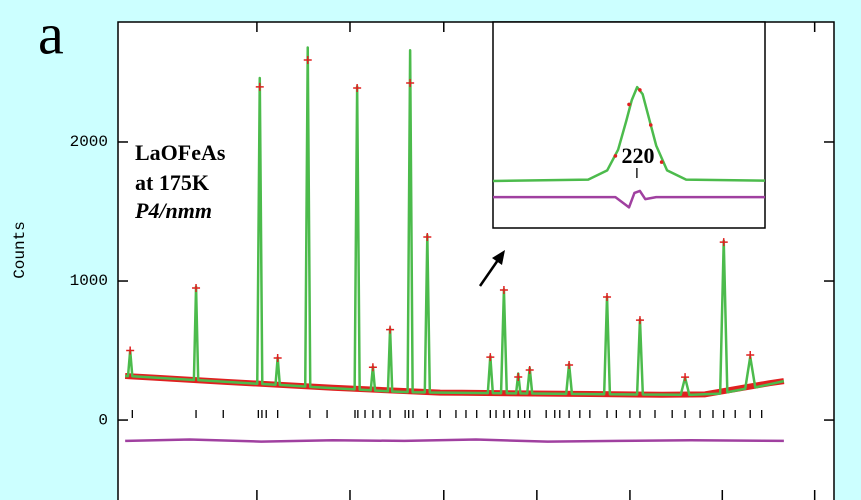 The height and width of the screenshot is (500, 861). What do you see at coordinates (172, 182) in the screenshot?
I see `annotation: at 175K` at bounding box center [172, 182].